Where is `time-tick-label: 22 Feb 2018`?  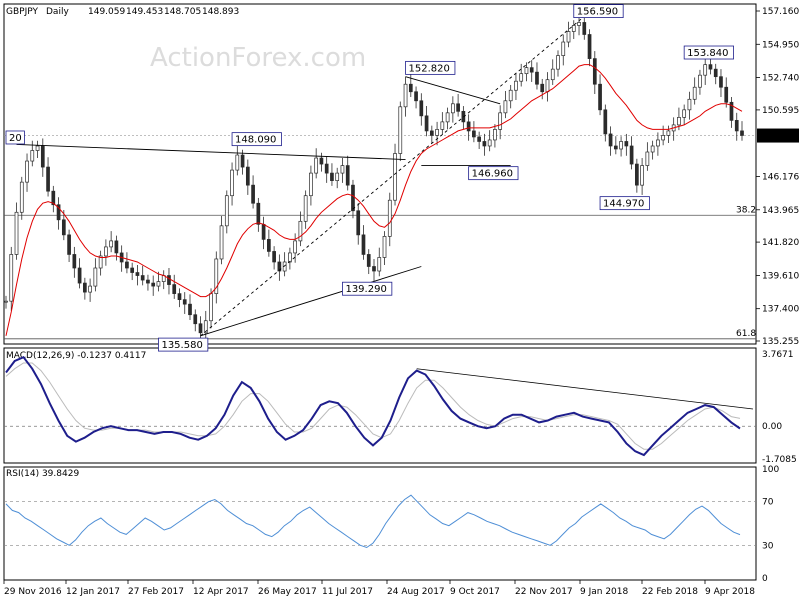
time-tick-label: 22 Feb 2018 is located at coordinates (670, 592).